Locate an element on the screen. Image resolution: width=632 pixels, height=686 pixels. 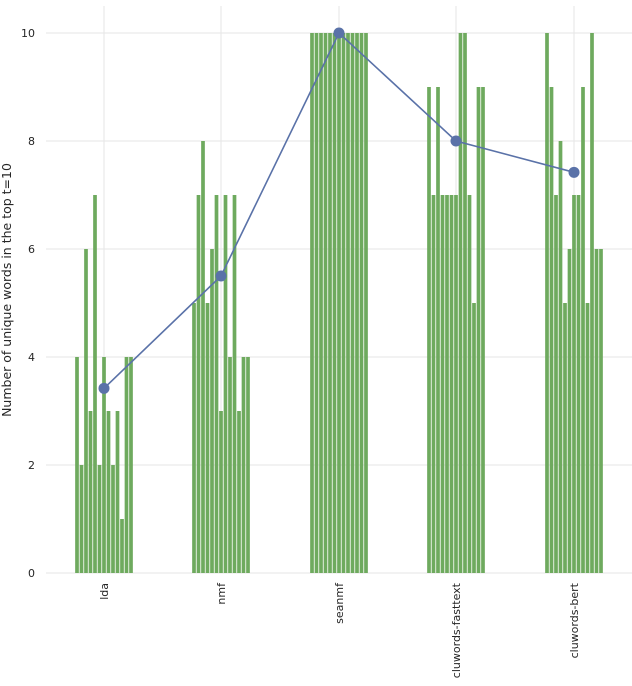
y-tick-label: 0 is located at coordinates (31, 573).